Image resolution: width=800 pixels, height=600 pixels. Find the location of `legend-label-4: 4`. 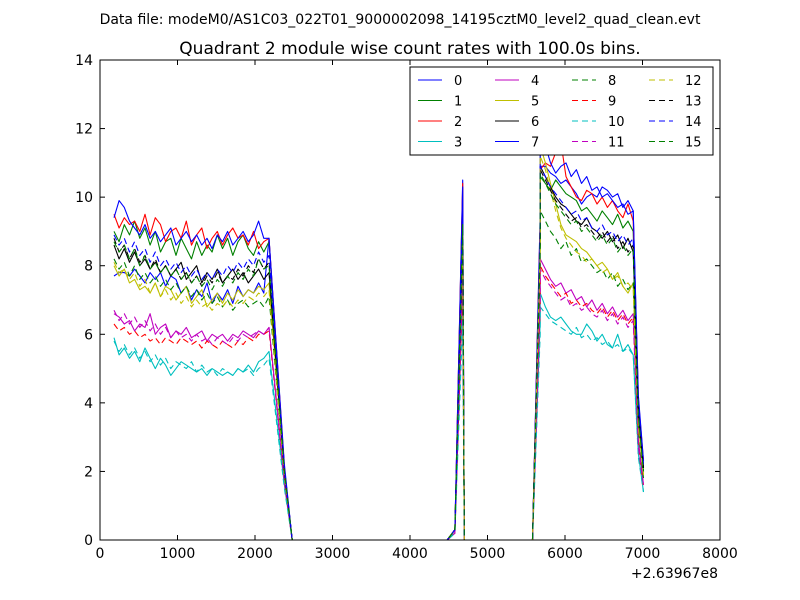

legend-label-4: 4 is located at coordinates (535, 81).